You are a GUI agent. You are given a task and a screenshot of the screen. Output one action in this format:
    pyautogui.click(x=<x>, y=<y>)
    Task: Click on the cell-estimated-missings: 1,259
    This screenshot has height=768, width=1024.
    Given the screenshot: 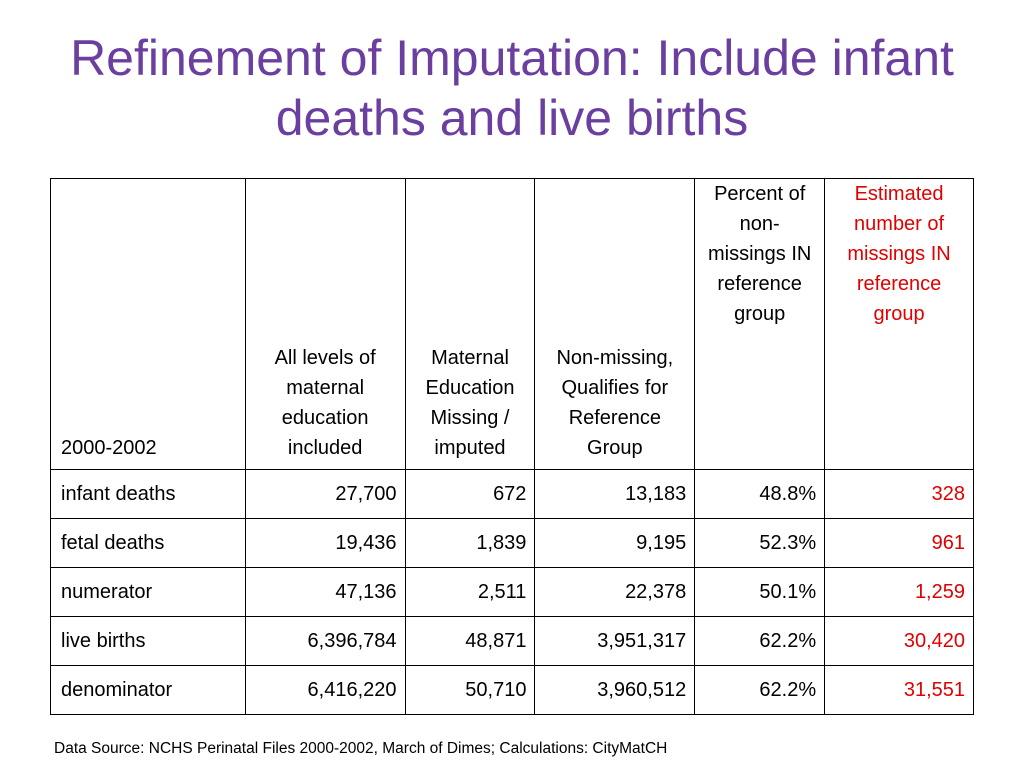 What is the action you would take?
    pyautogui.click(x=899, y=592)
    